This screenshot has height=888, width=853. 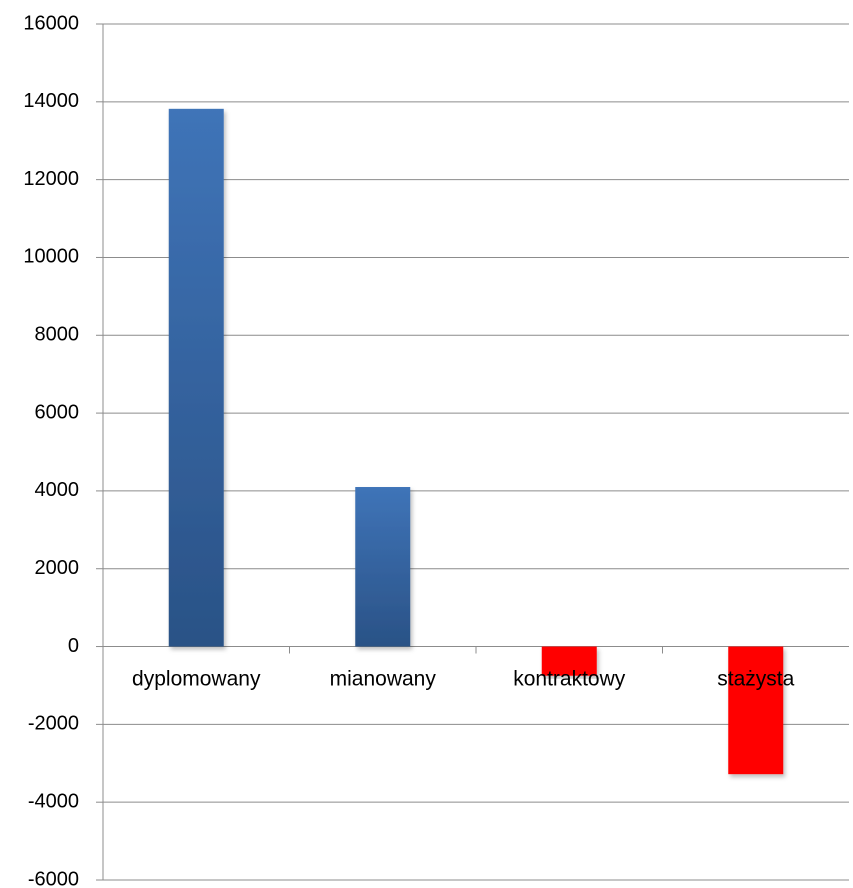 I want to click on y-tick-label: -6000, so click(x=53, y=878).